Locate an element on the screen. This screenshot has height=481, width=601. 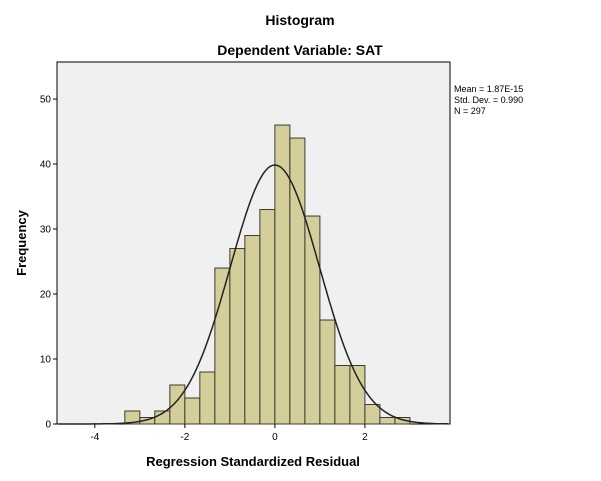
chart-subtitle: Dependent Variable: SAT is located at coordinates (300, 50).